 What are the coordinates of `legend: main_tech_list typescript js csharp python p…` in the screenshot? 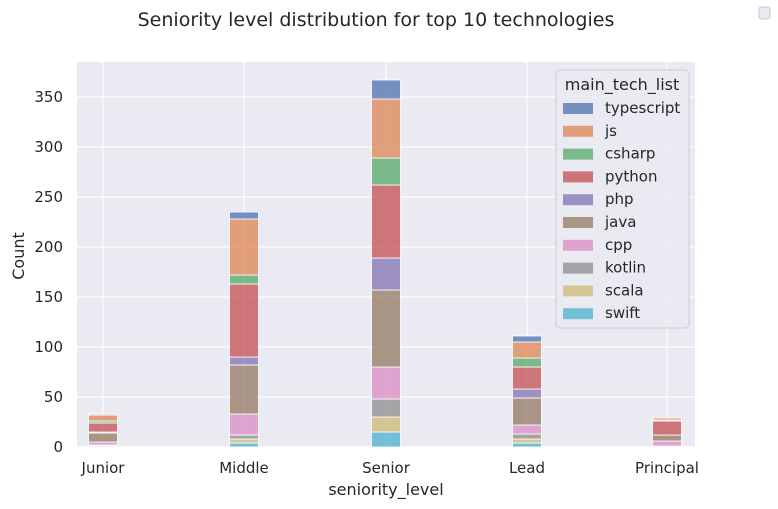 It's located at (622, 199).